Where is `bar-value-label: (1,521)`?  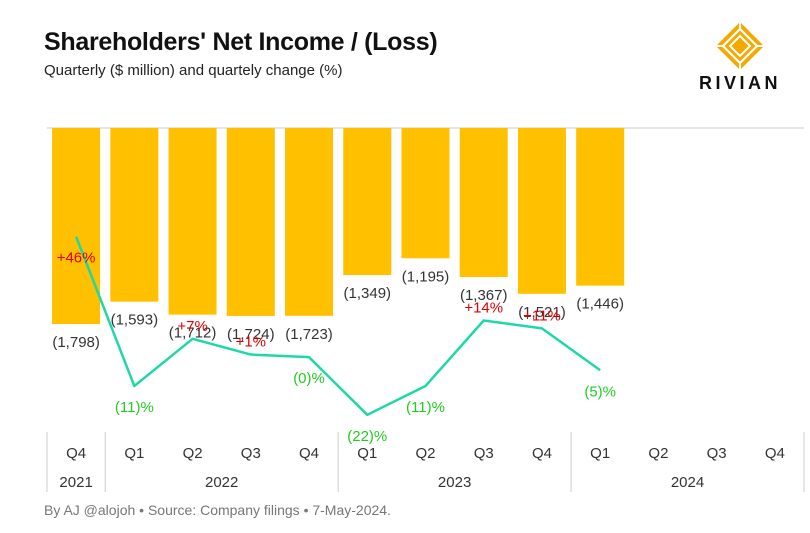
bar-value-label: (1,521) is located at coordinates (542, 312).